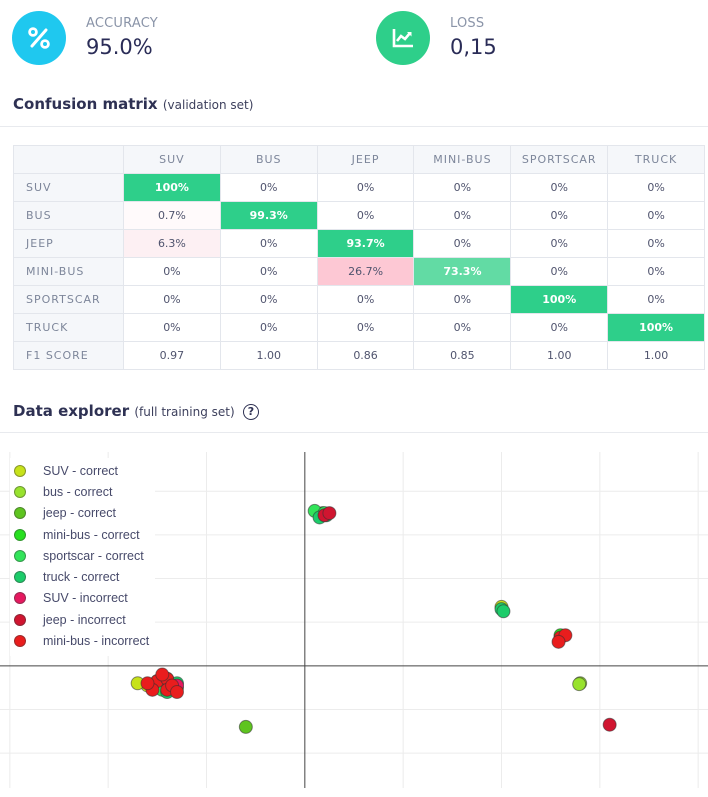 The width and height of the screenshot is (708, 797). I want to click on matrix-row: SPORTSCAR 0% 0% 0% 0% 100% 0%, so click(359, 299).